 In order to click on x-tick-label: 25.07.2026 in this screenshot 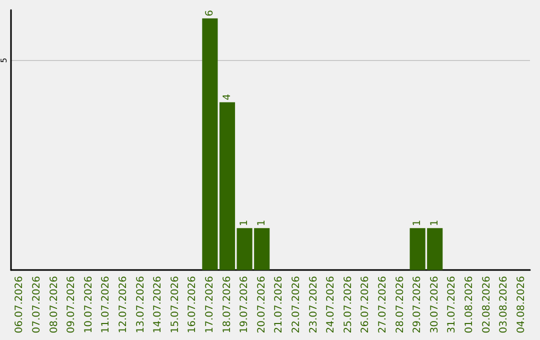, I will do `click(348, 305)`.